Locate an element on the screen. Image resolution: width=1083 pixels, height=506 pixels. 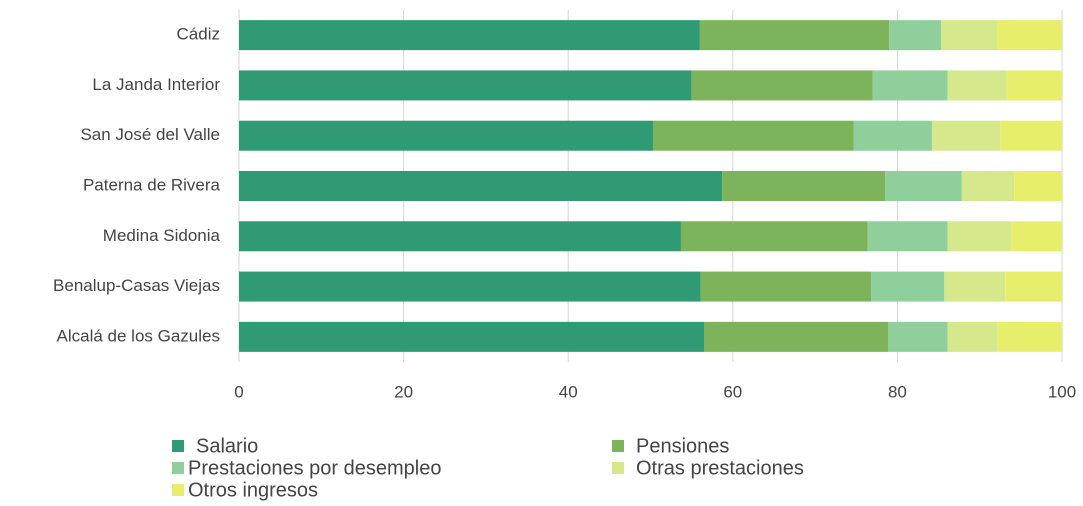
x-tick-label: 0 is located at coordinates (238, 391).